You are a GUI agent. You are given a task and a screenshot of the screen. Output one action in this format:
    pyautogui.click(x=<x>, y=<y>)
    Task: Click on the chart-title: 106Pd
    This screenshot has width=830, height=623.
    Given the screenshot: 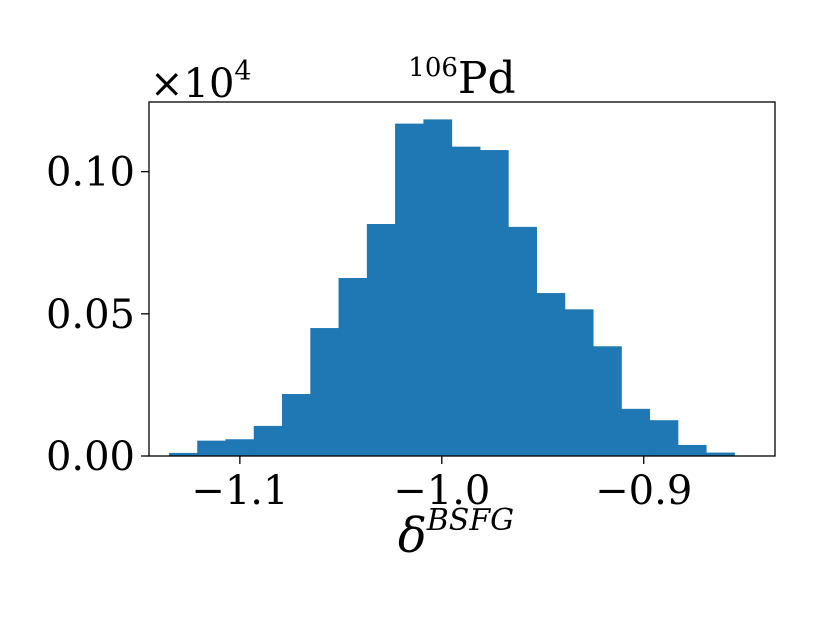 What is the action you would take?
    pyautogui.click(x=461, y=78)
    